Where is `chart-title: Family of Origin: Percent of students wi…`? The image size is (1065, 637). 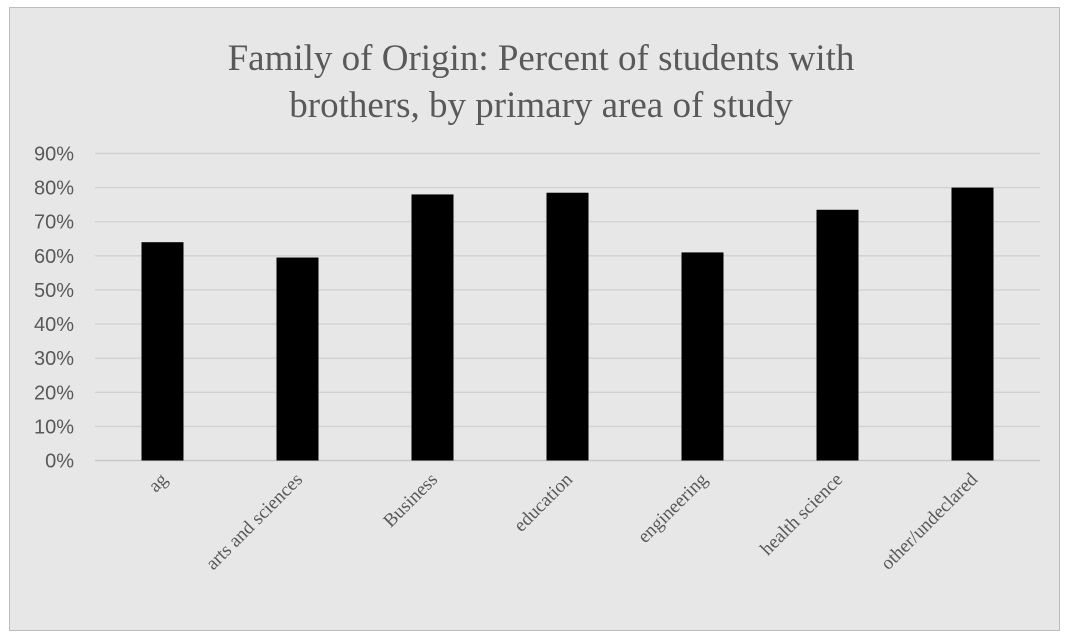
chart-title: Family of Origin: Percent of students wi… is located at coordinates (541, 82).